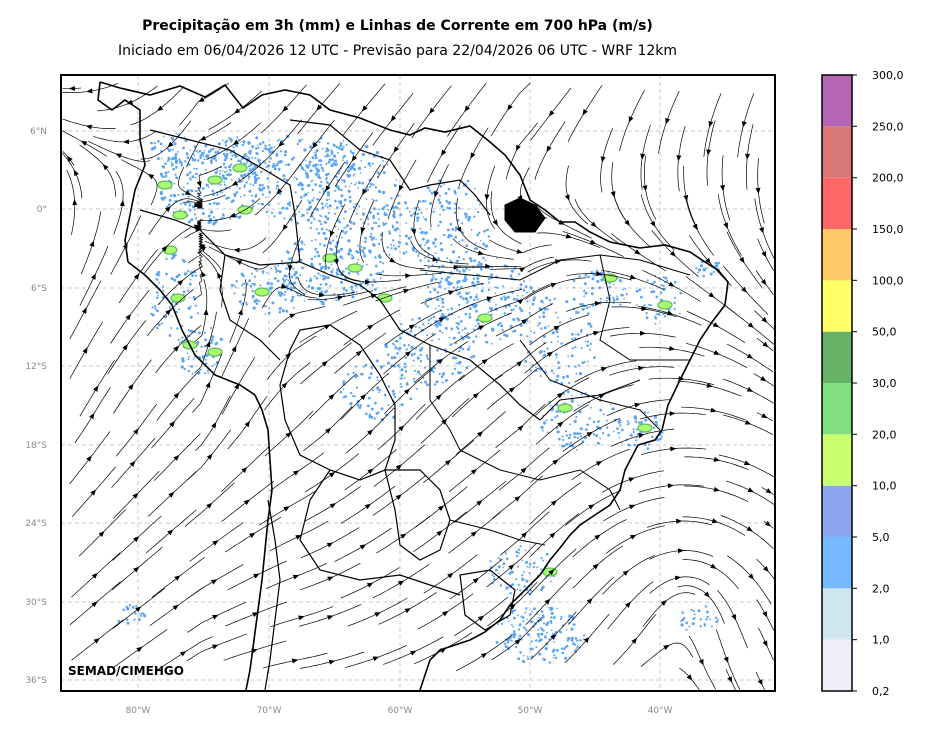 This screenshot has width=931, height=735. I want to click on colorbar-tick-label: 5,0, so click(881, 537).